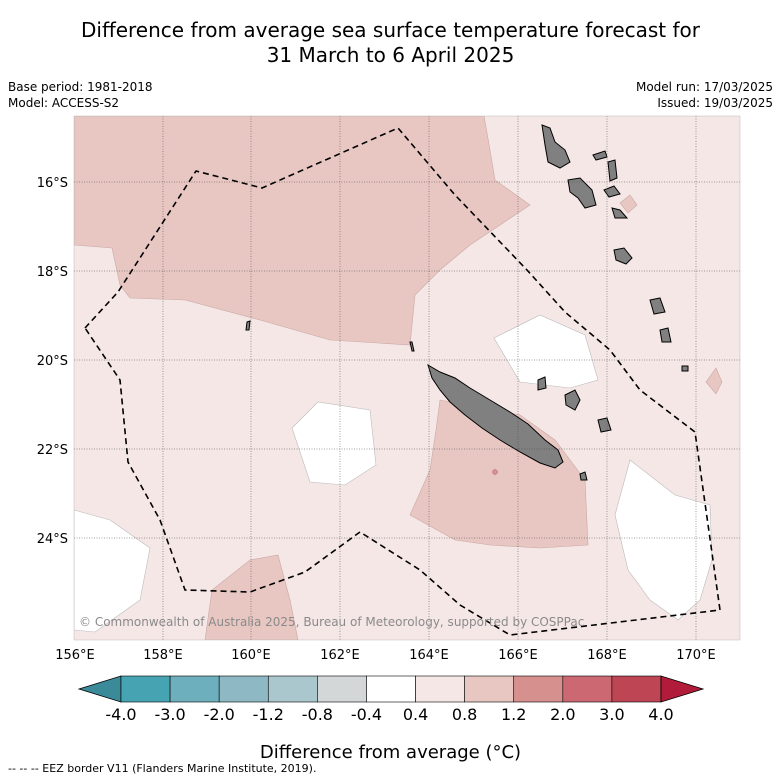 This screenshot has height=781, width=781. I want to click on meta-left: Base period: 1981-2018 Model: ACCESS-S2, so click(80, 95).